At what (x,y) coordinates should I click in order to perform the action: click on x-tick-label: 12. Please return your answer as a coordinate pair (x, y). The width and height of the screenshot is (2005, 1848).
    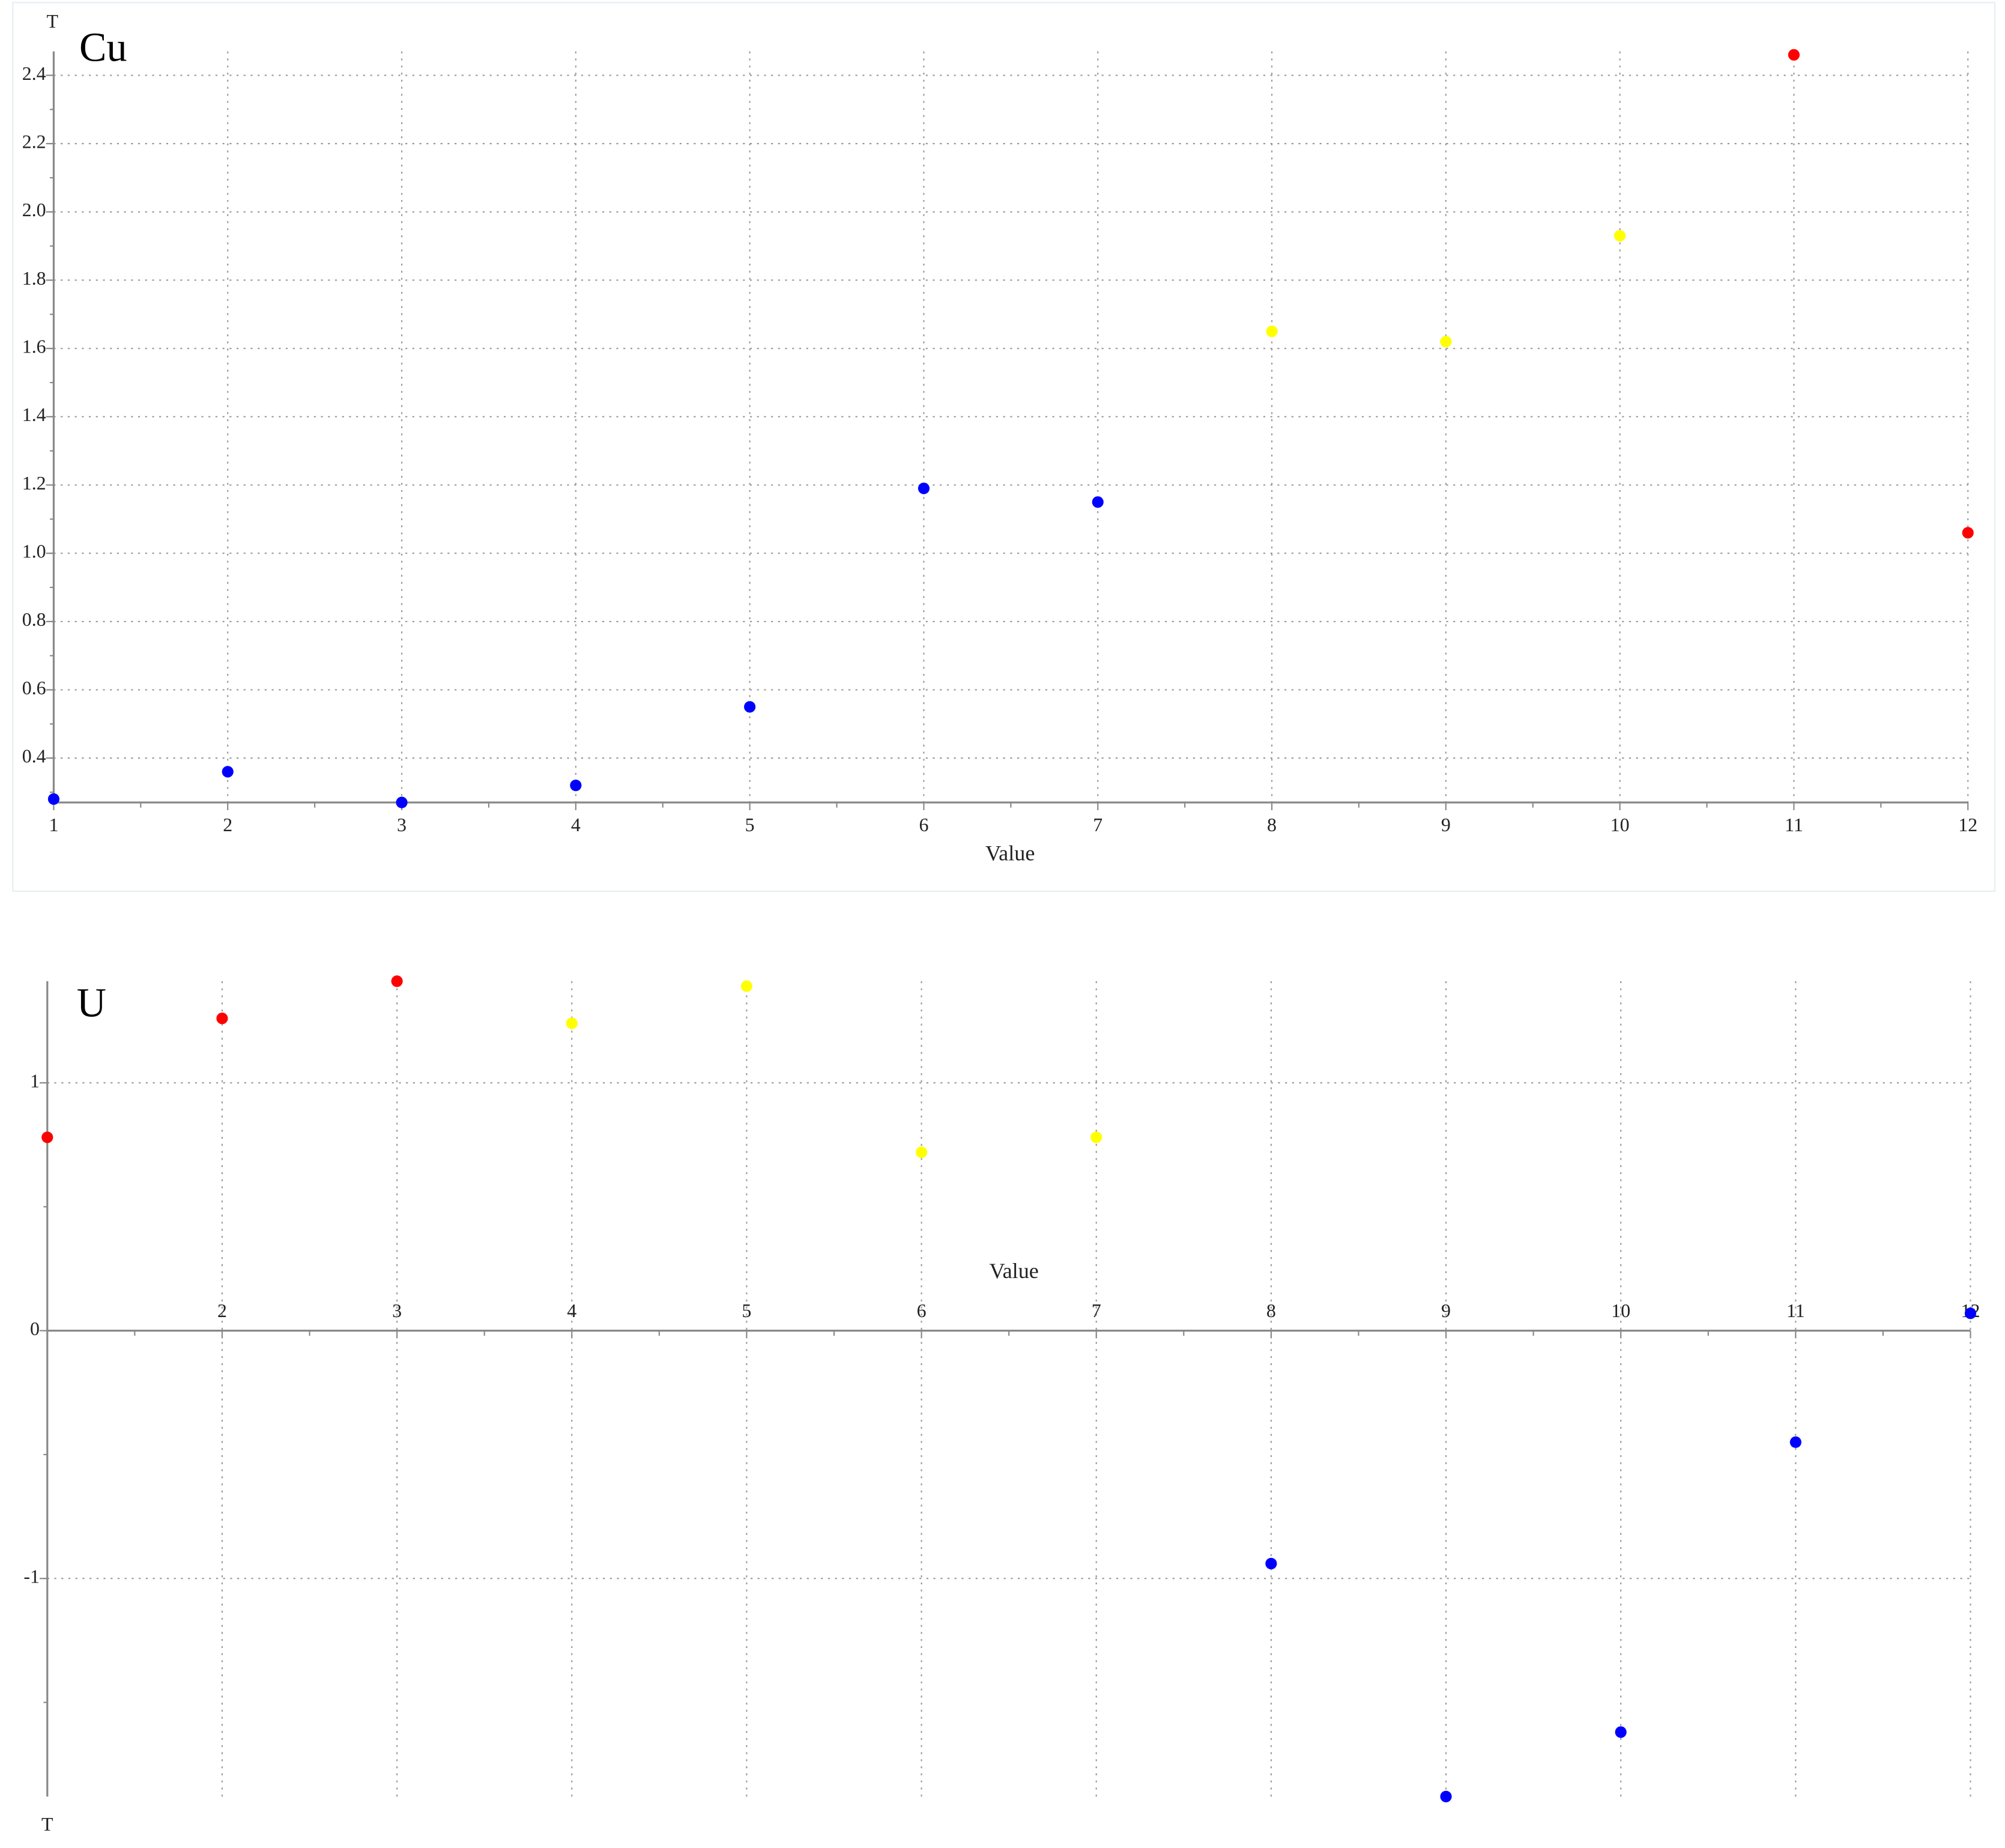
    Looking at the image, I should click on (1968, 824).